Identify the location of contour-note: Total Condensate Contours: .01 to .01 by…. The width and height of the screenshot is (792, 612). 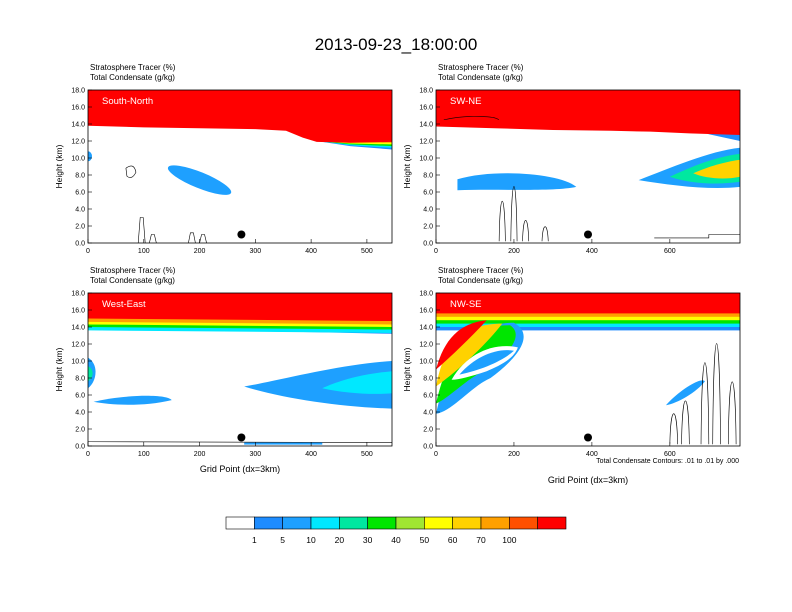
(667, 461).